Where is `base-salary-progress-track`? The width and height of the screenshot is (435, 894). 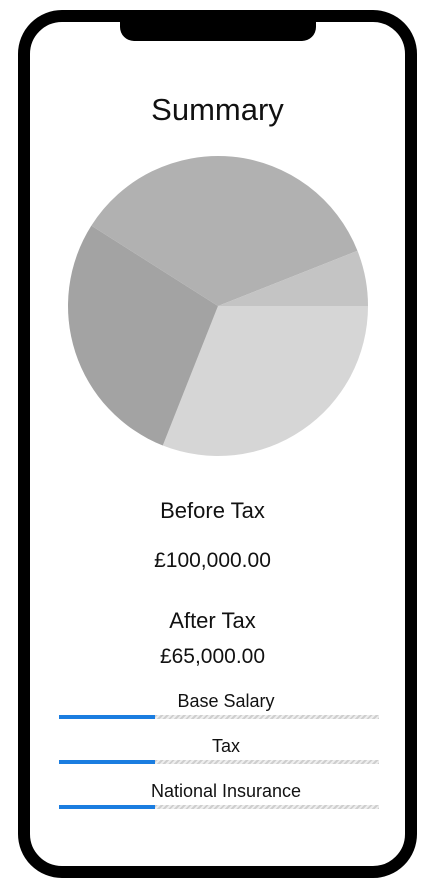 base-salary-progress-track is located at coordinates (219, 717).